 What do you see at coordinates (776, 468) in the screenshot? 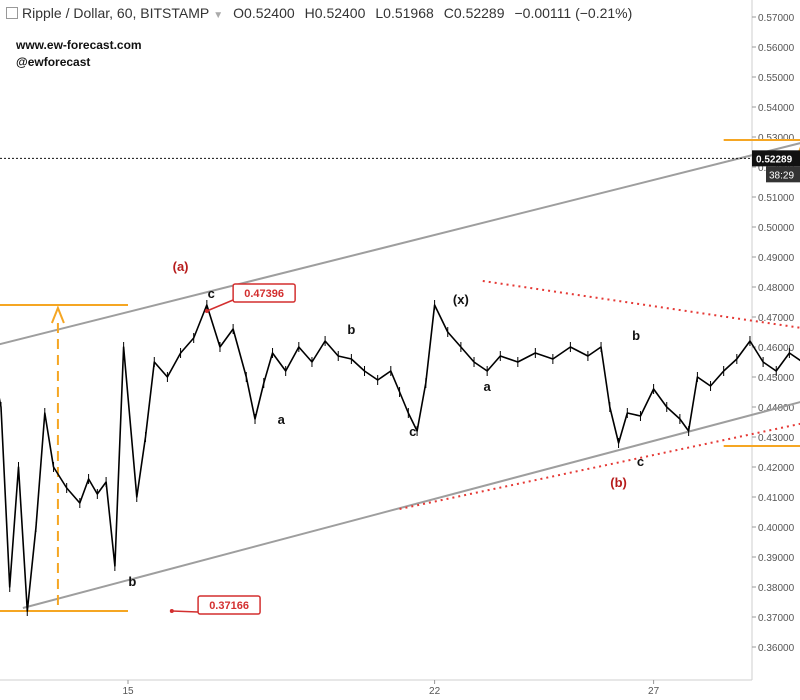
I see `y-tick-label: 0.42000` at bounding box center [776, 468].